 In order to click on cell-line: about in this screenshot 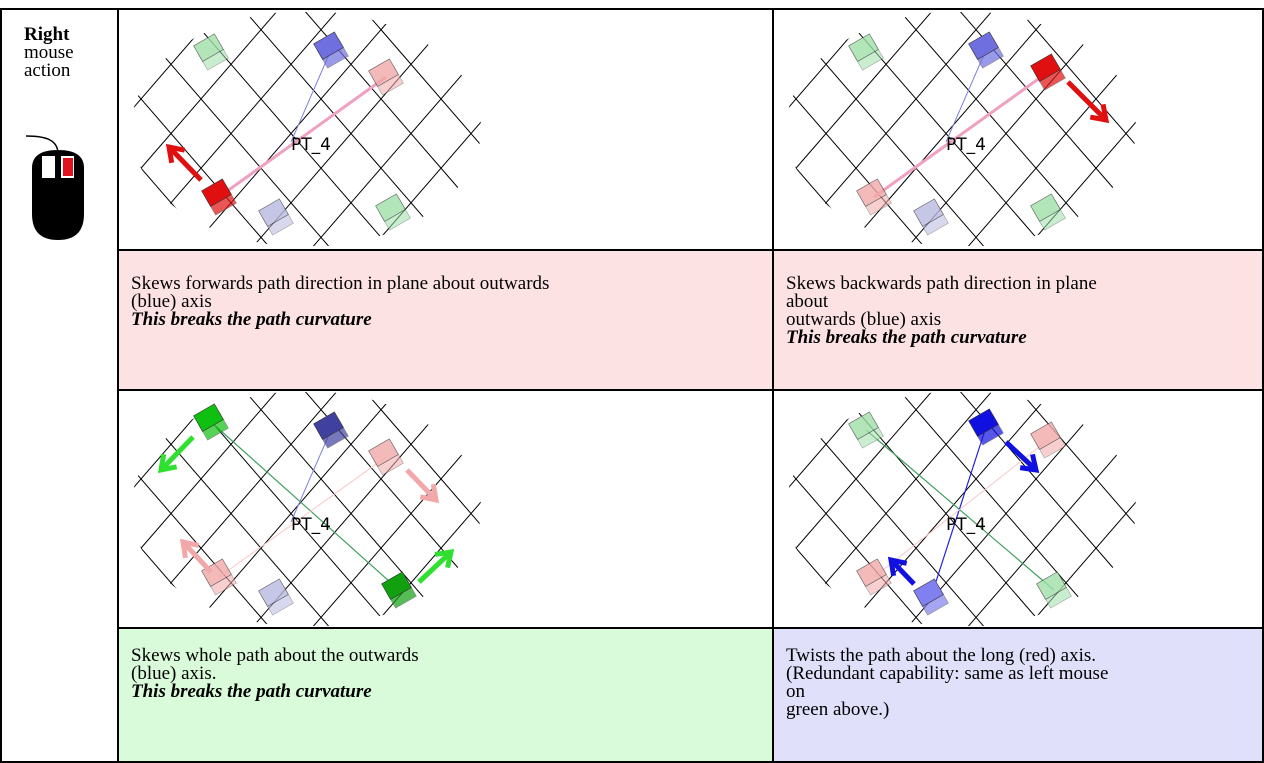, I will do `click(807, 301)`.